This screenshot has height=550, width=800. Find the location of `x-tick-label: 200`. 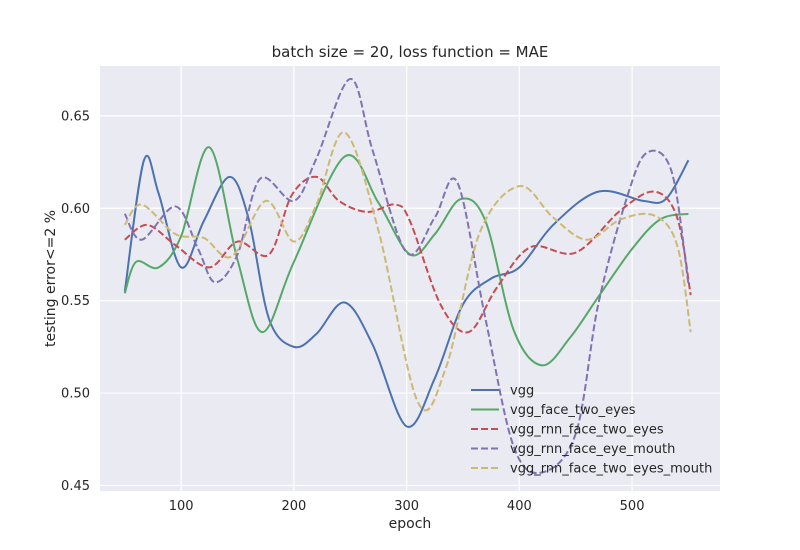

x-tick-label: 200 is located at coordinates (293, 506).